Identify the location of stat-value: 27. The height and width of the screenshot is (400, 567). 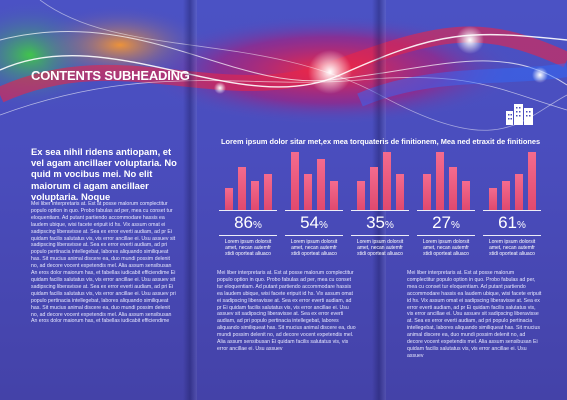
(441, 222).